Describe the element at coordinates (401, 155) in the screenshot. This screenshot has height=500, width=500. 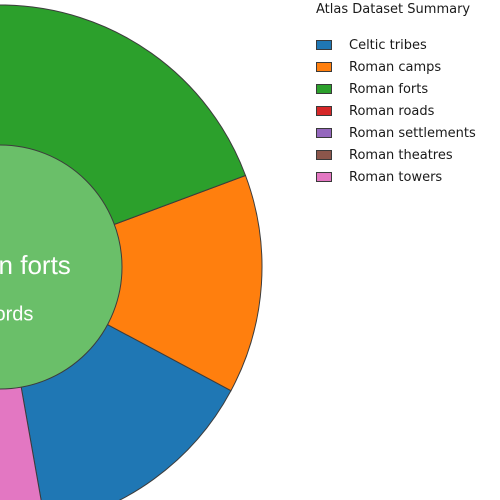
I see `legend-label: Roman theatres` at that location.